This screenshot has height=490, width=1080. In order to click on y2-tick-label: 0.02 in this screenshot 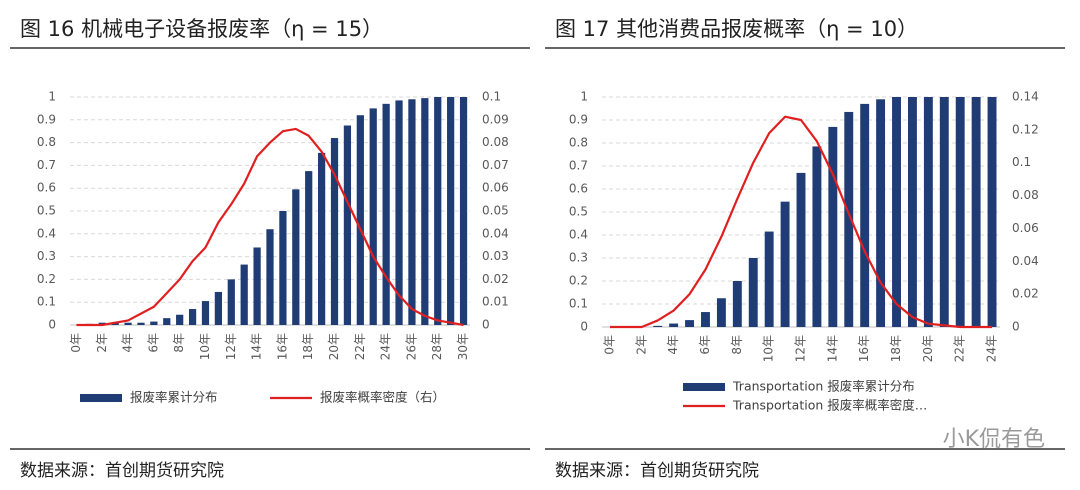, I will do `click(1025, 294)`.